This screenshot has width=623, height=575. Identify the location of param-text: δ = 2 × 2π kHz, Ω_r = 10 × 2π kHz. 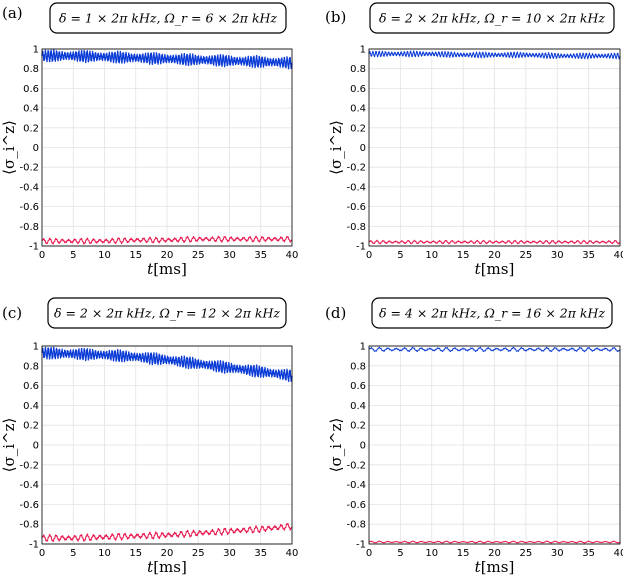
(492, 18).